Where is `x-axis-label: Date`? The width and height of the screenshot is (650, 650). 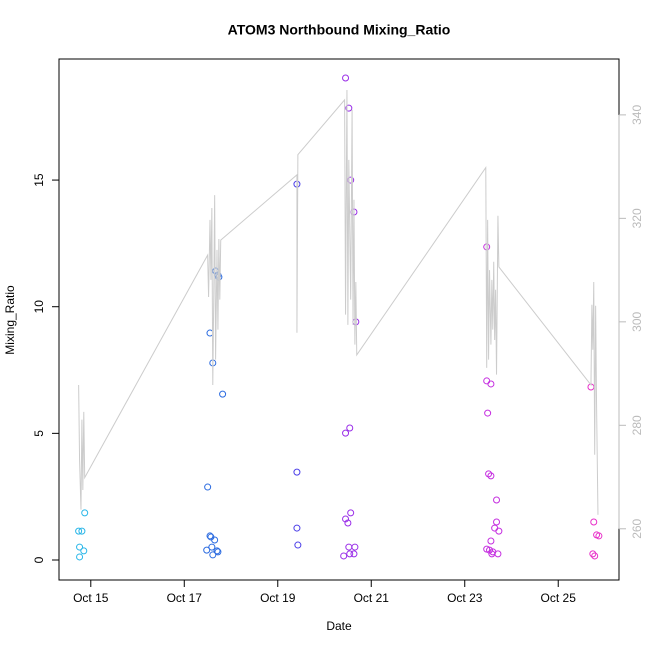
x-axis-label: Date is located at coordinates (339, 626).